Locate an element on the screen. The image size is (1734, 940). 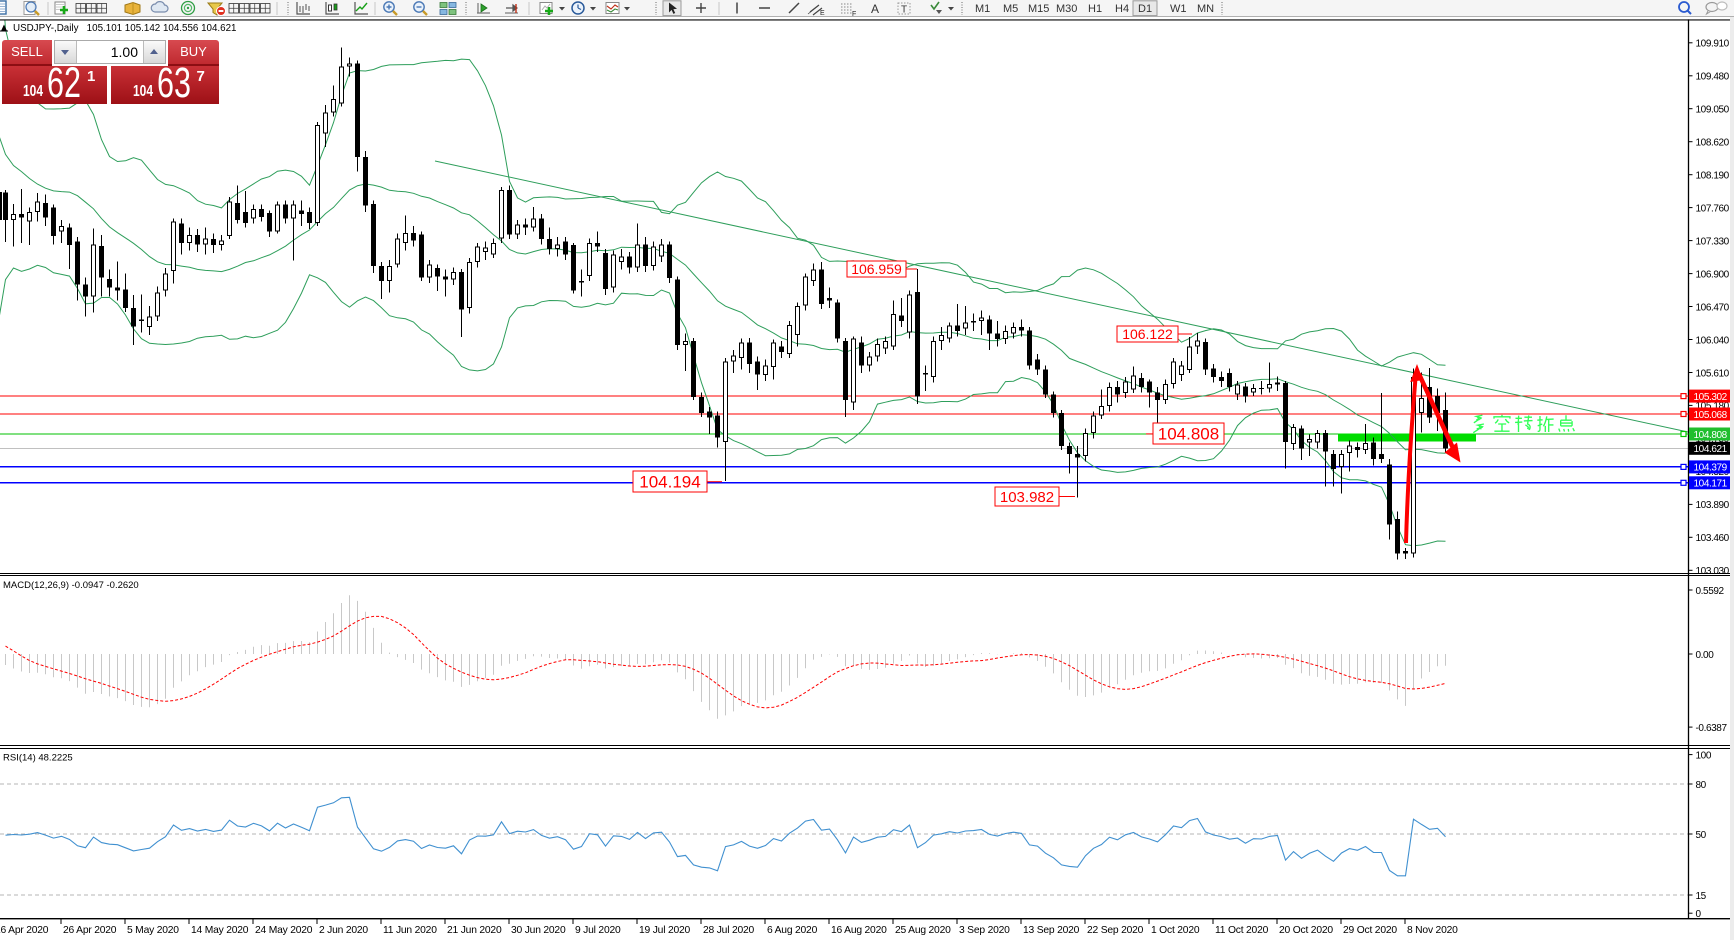
svg-text: 100 is located at coordinates (1704, 755).